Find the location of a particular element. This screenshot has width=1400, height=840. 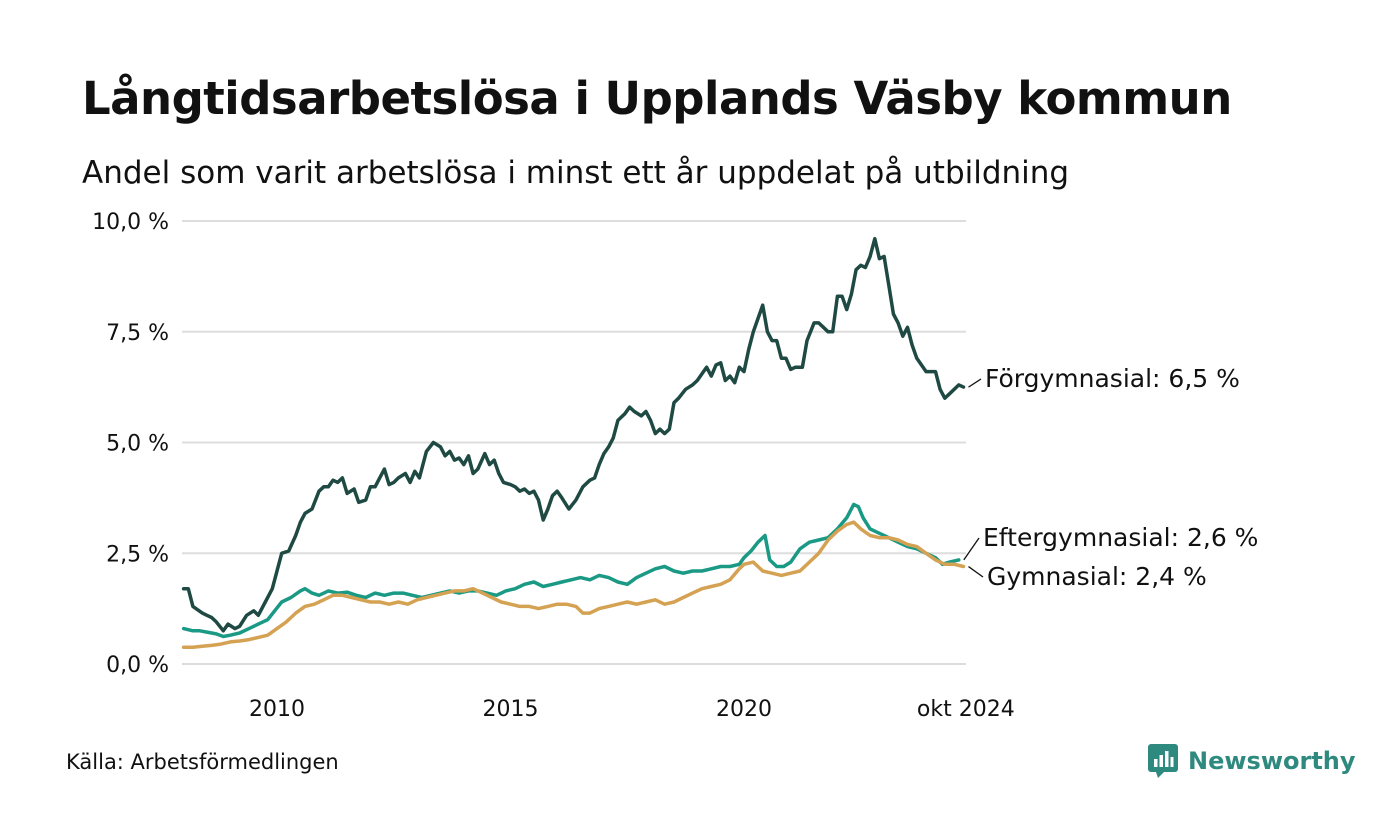

x-tick-label: okt 2024 is located at coordinates (966, 709).